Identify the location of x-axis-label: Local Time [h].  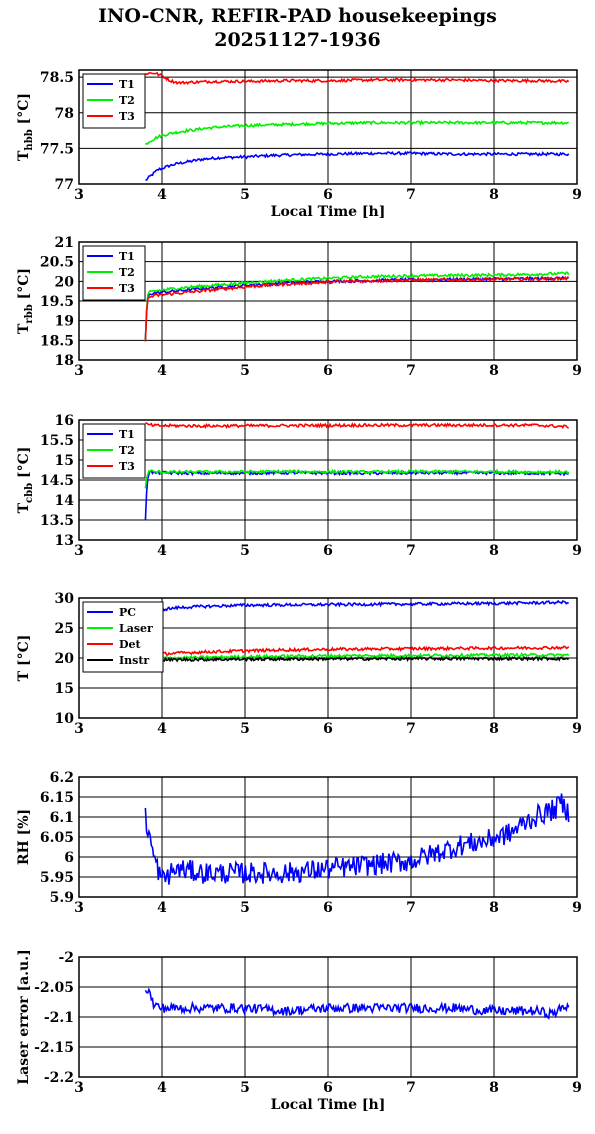
(328, 1105).